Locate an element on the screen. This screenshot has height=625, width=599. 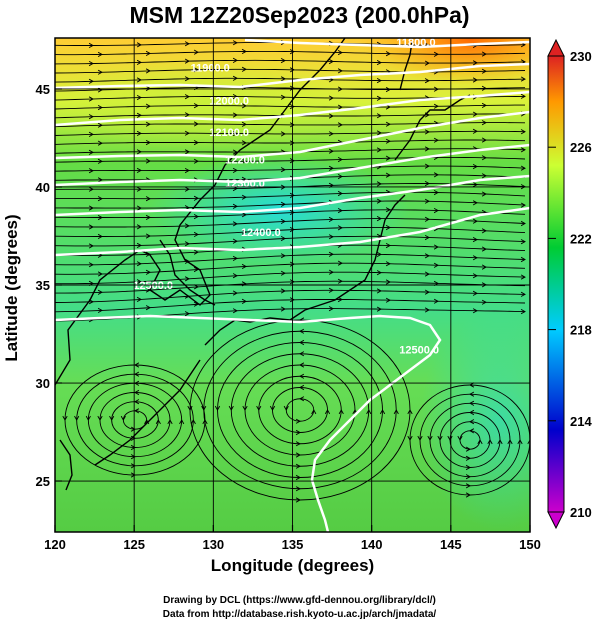
colorbar: 210 214 218 222 226 230 is located at coordinates (569, 284).